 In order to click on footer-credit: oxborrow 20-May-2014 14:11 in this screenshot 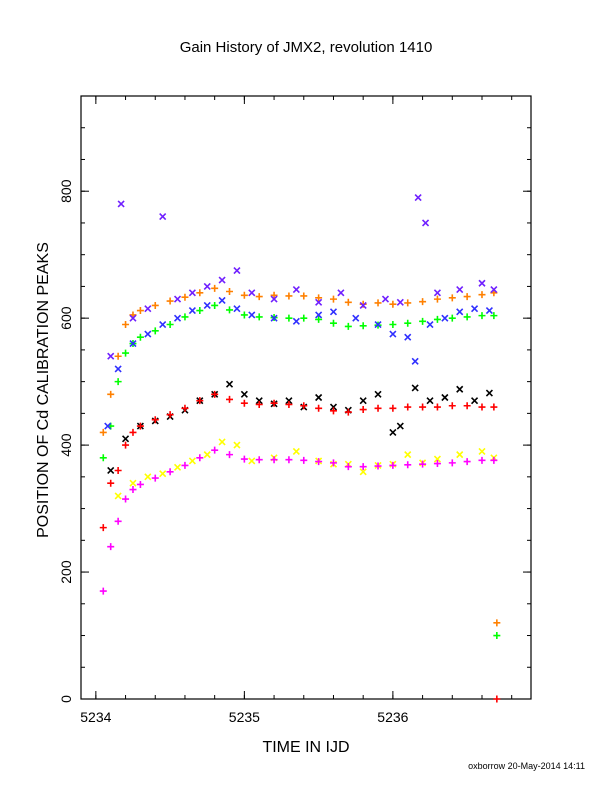, I will do `click(526, 766)`.